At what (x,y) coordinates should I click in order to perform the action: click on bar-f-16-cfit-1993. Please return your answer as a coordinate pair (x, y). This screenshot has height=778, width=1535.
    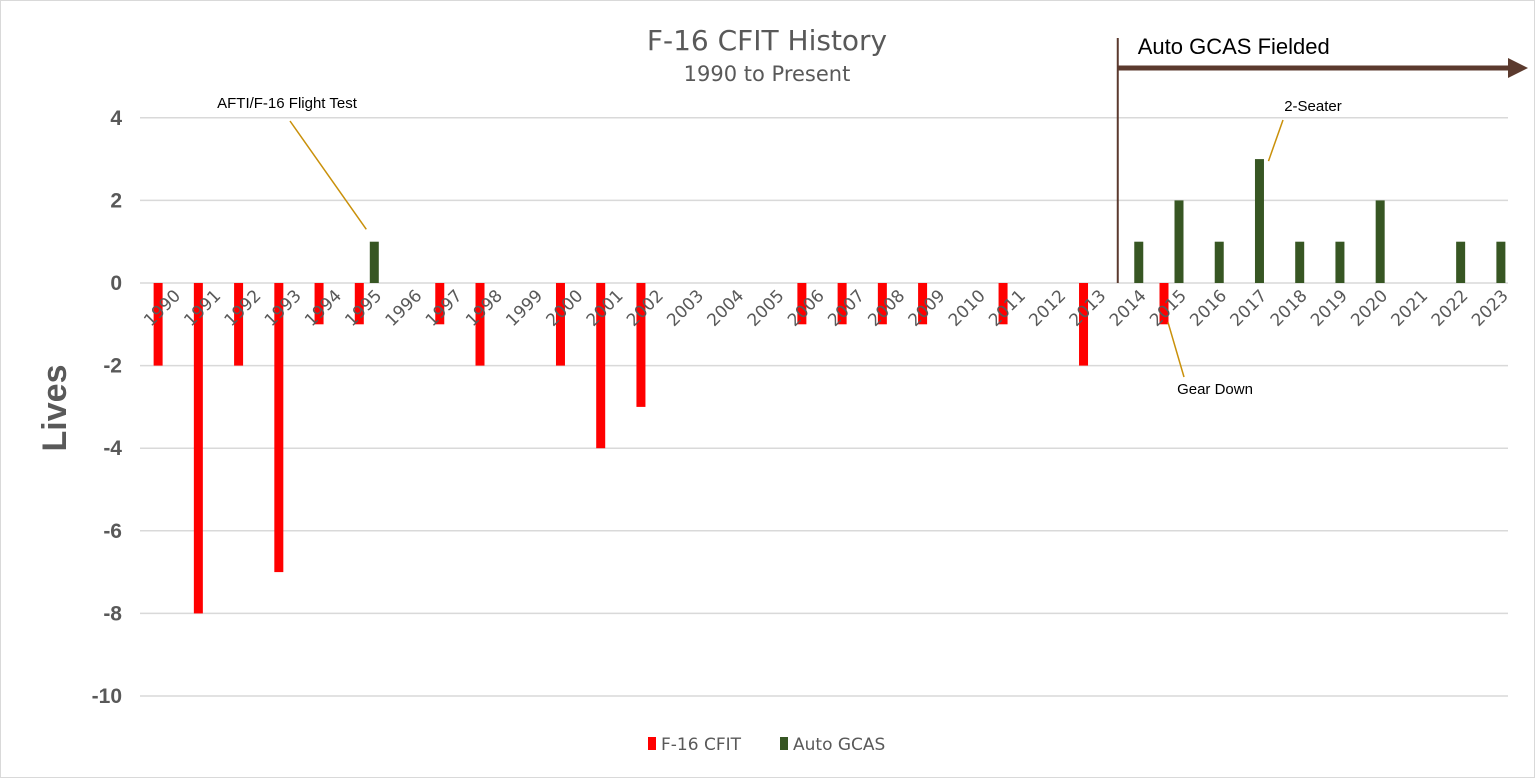
    Looking at the image, I should click on (279, 428).